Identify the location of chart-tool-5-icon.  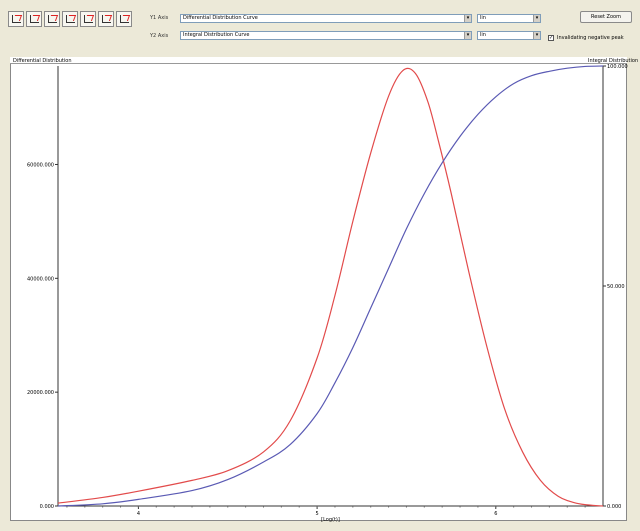
(88, 19).